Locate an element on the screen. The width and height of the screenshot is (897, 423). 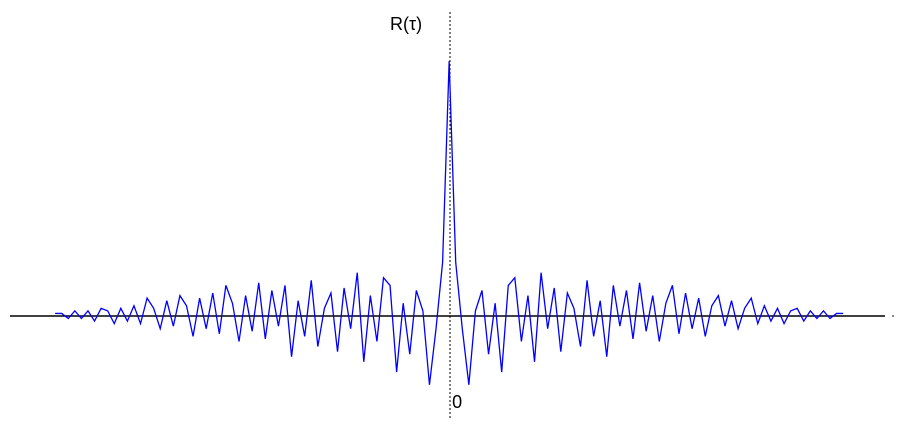
y-axis-label: R(τ) is located at coordinates (406, 24).